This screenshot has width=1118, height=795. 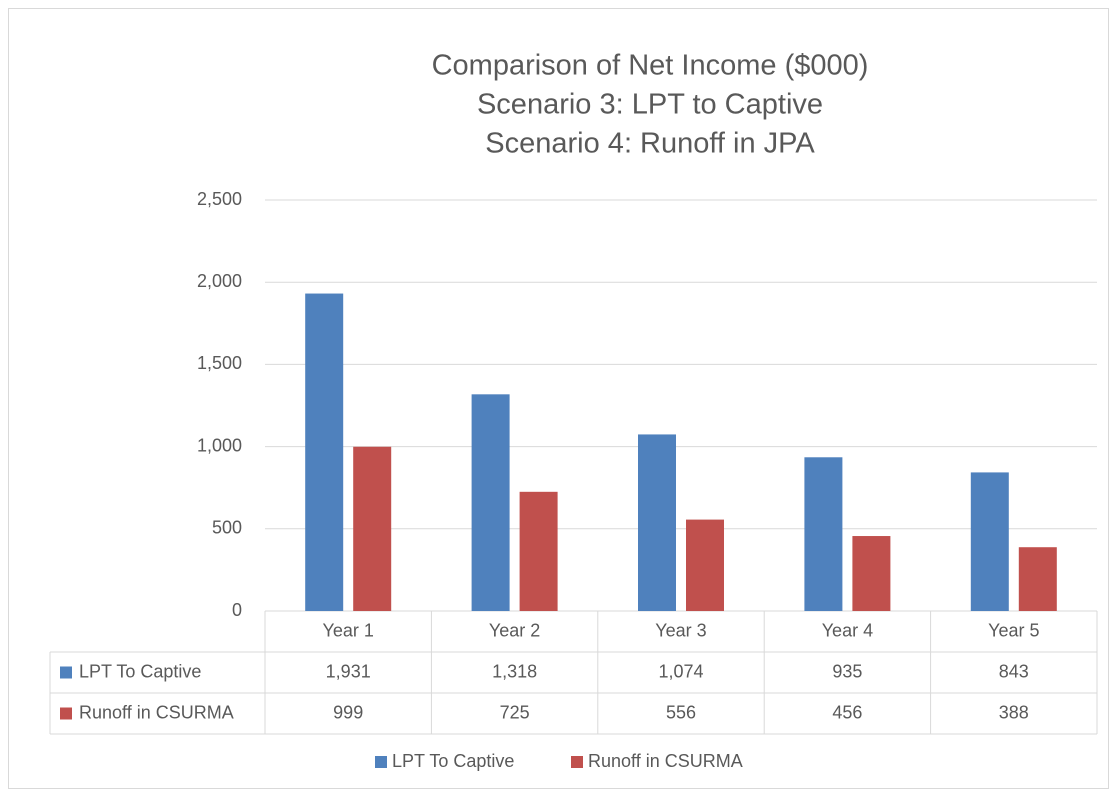 I want to click on table-value: 725, so click(x=515, y=712).